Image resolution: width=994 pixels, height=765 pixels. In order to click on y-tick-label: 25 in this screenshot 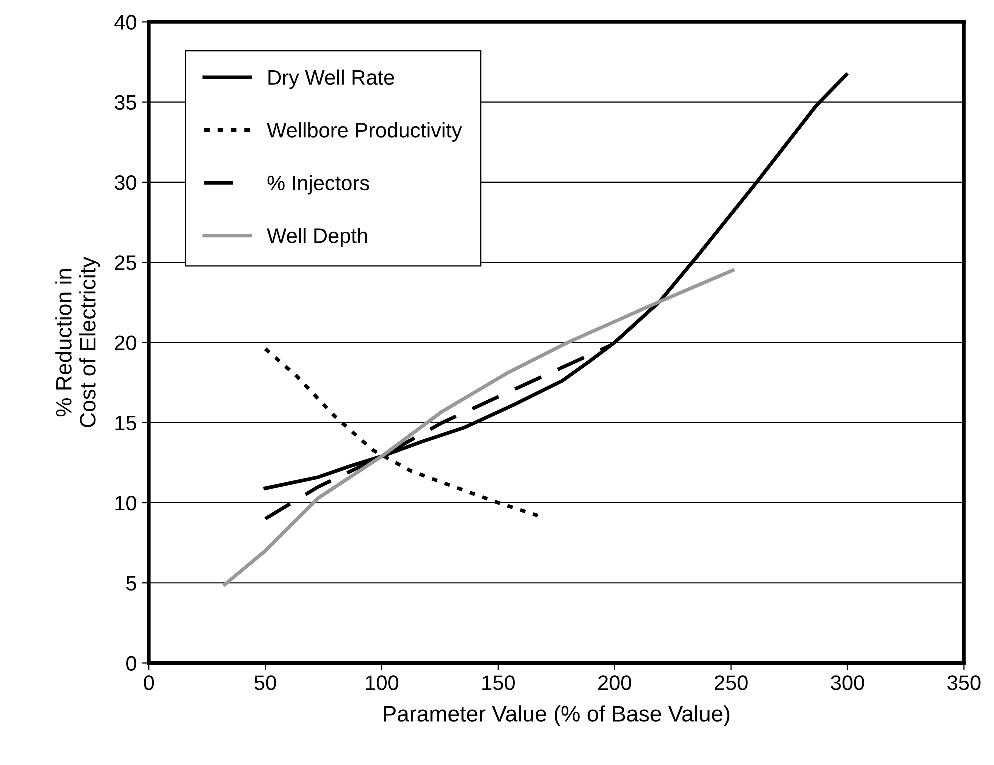, I will do `click(125, 263)`.